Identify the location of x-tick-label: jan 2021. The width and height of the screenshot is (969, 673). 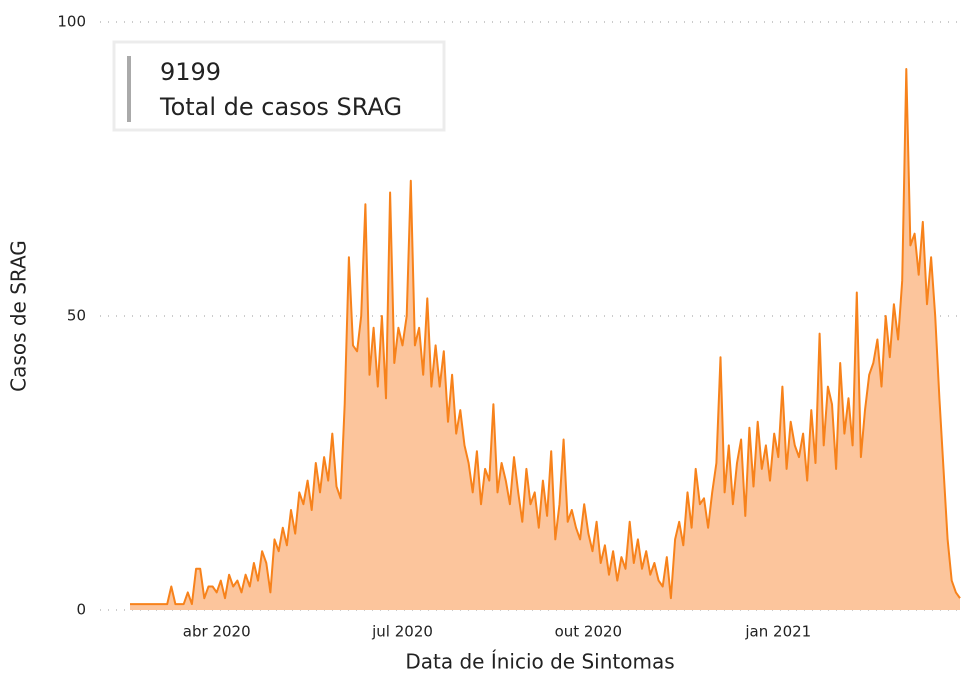
(777, 632).